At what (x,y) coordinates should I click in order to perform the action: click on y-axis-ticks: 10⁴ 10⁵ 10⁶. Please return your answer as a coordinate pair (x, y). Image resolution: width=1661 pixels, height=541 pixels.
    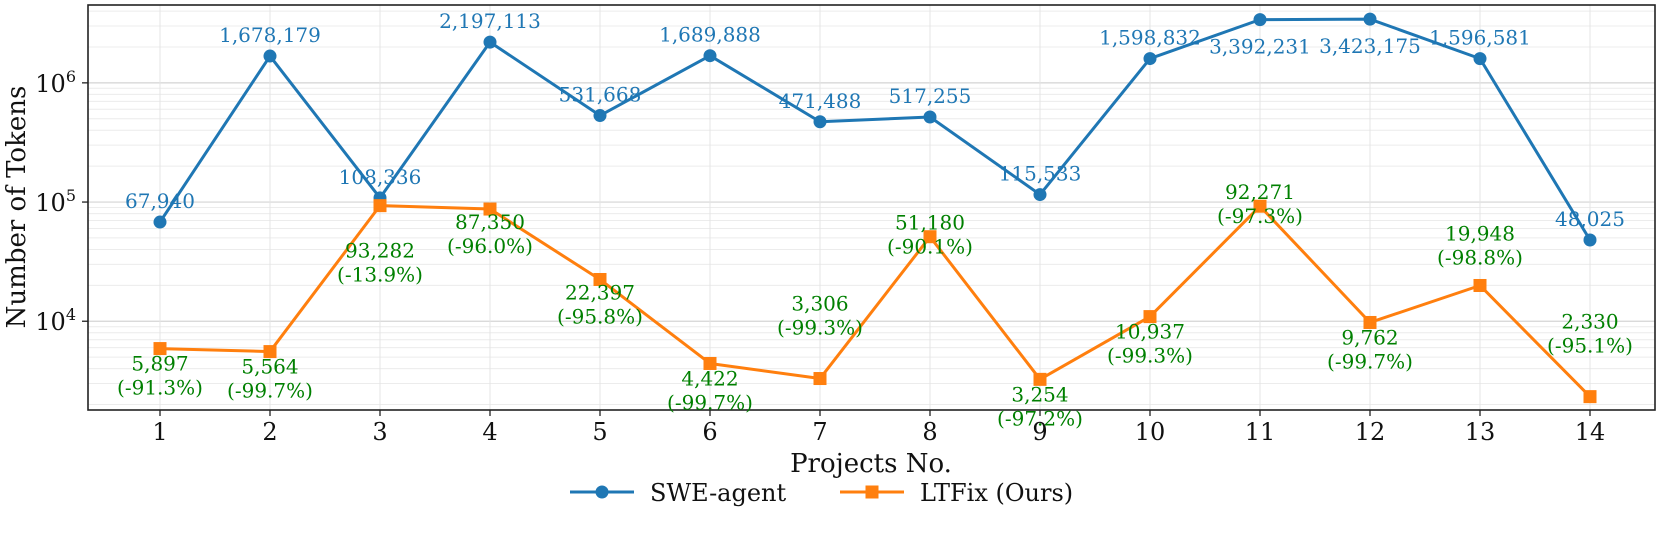
    Looking at the image, I should click on (61, 201).